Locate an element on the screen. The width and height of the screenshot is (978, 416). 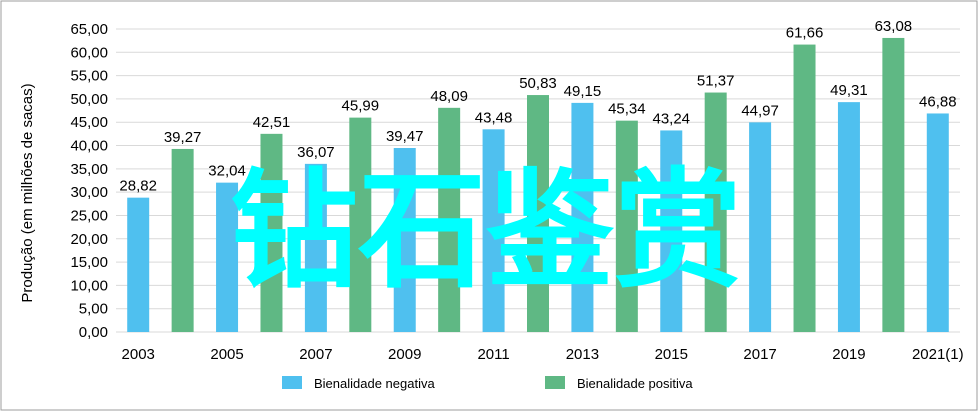
bar-2017 is located at coordinates (760, 227).